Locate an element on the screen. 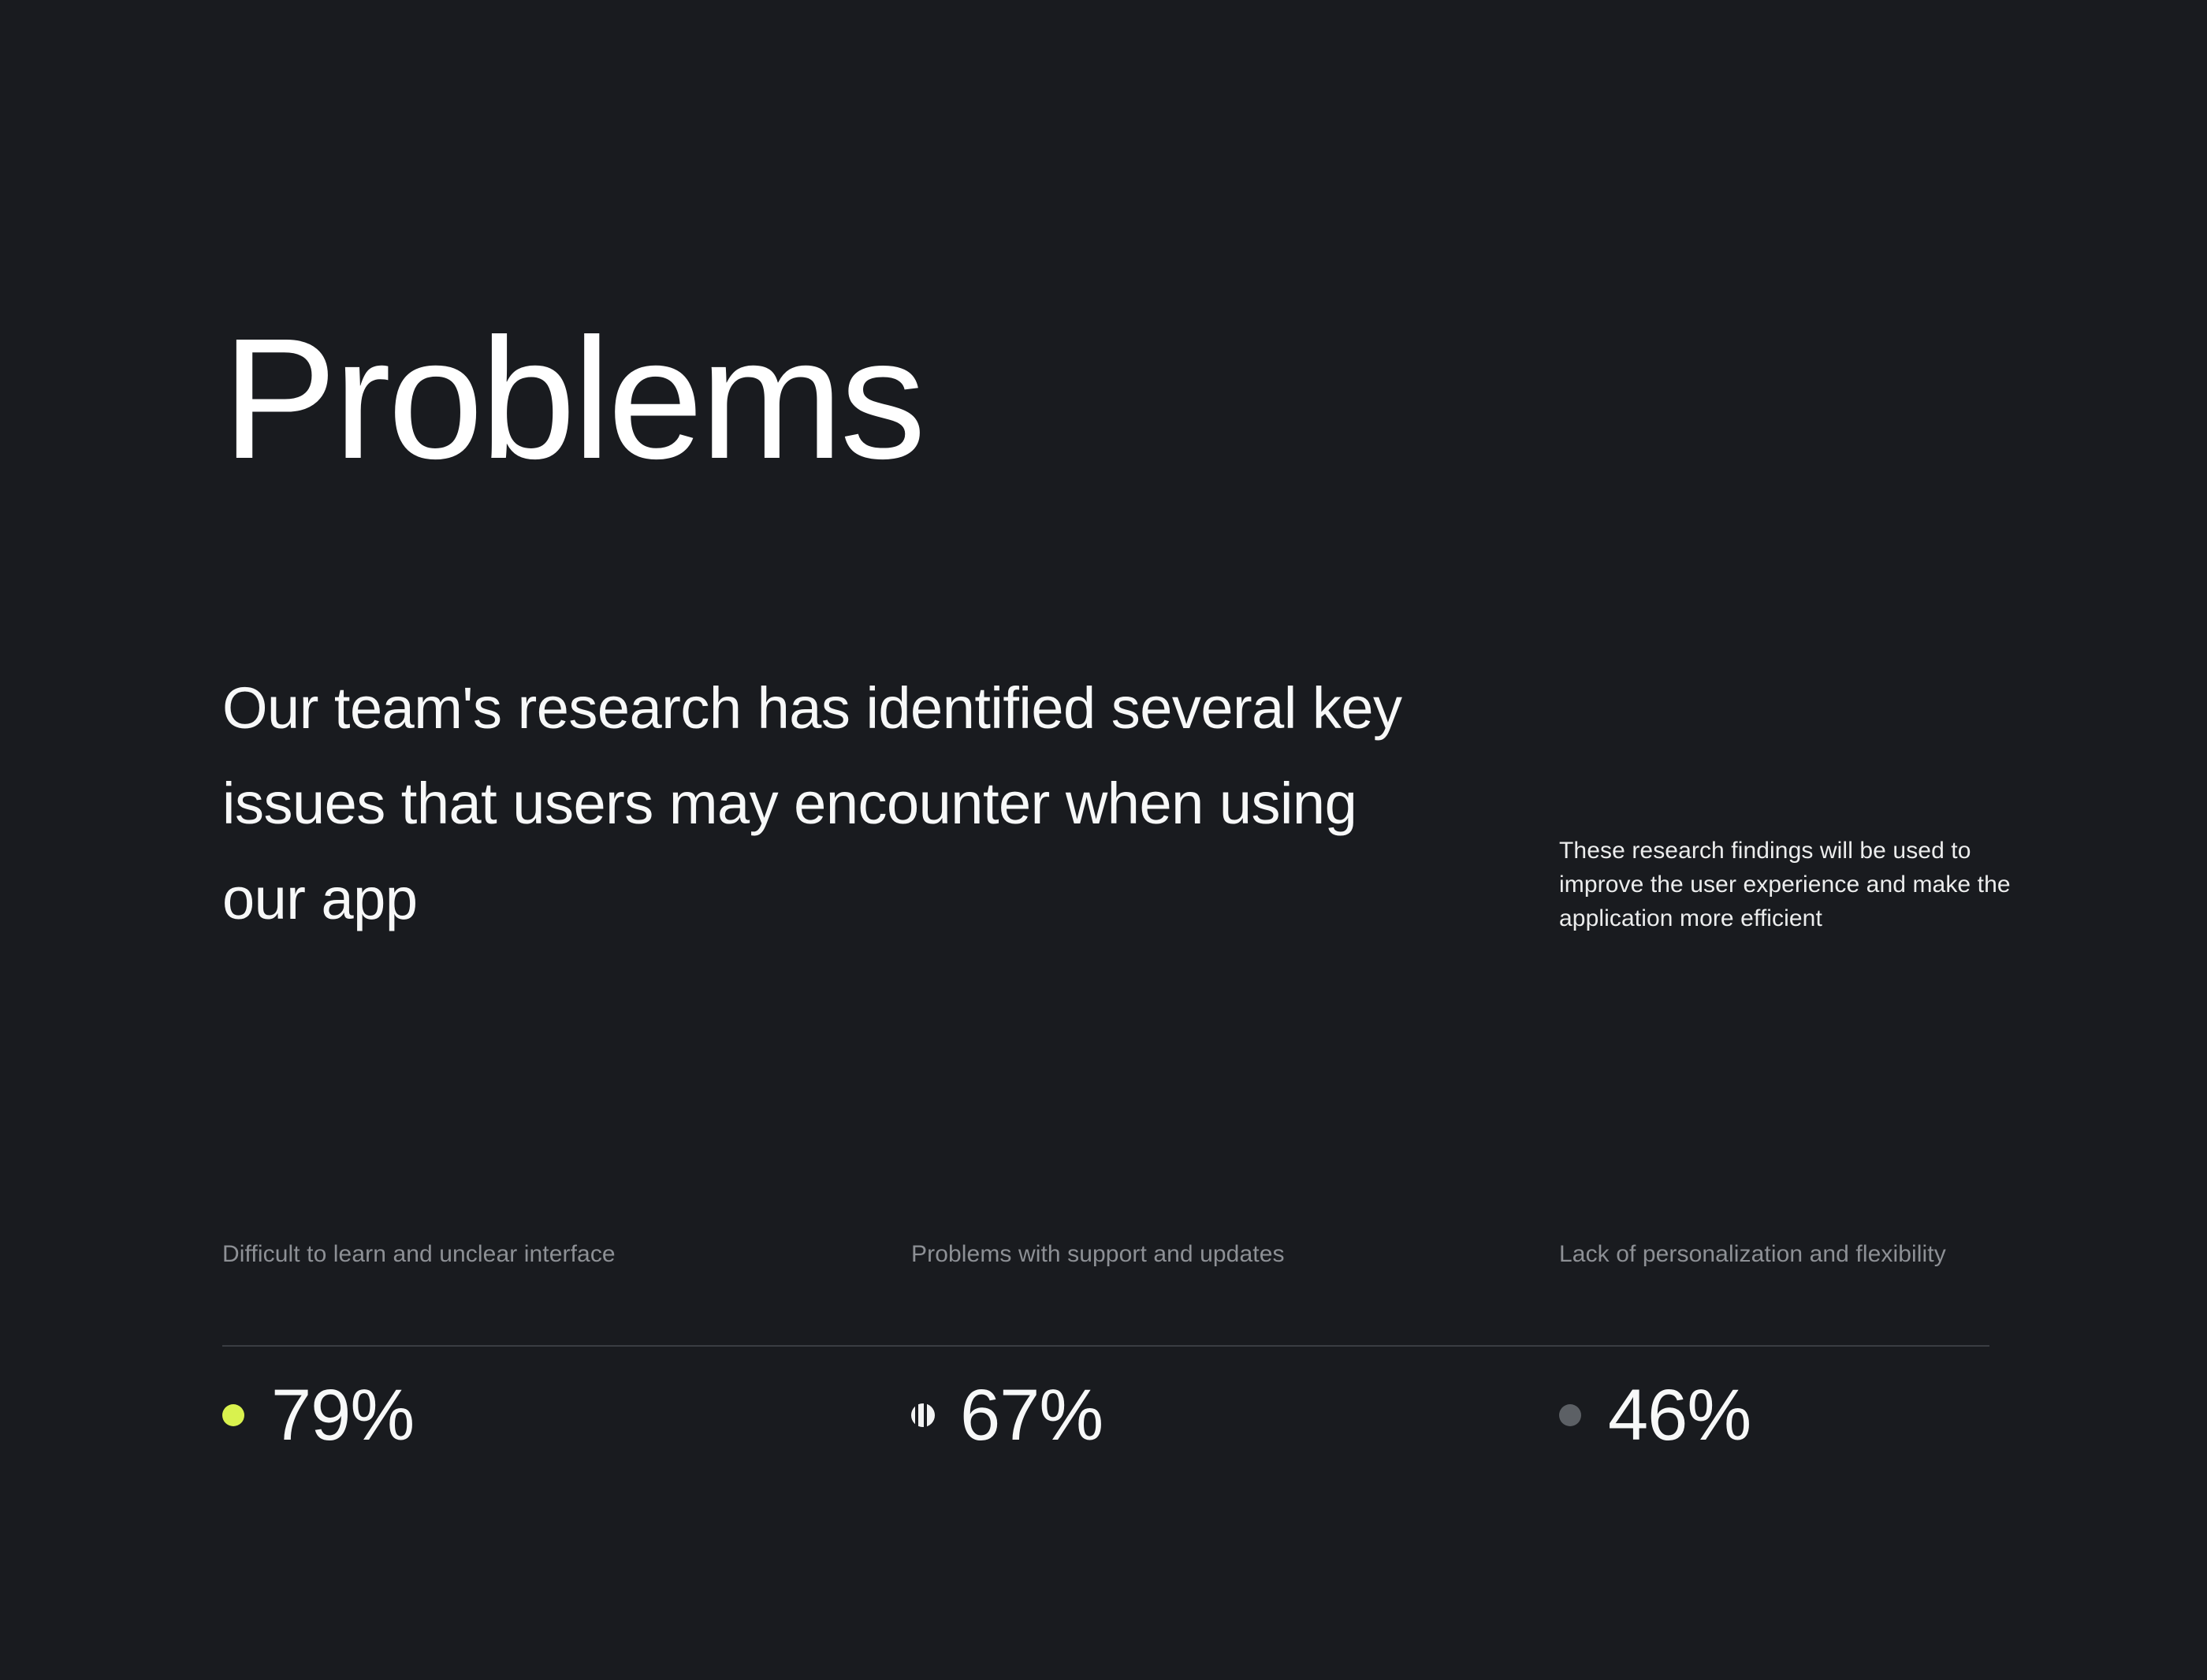 This screenshot has height=1680, width=2207. stat-item-2: 46% is located at coordinates (1655, 1415).